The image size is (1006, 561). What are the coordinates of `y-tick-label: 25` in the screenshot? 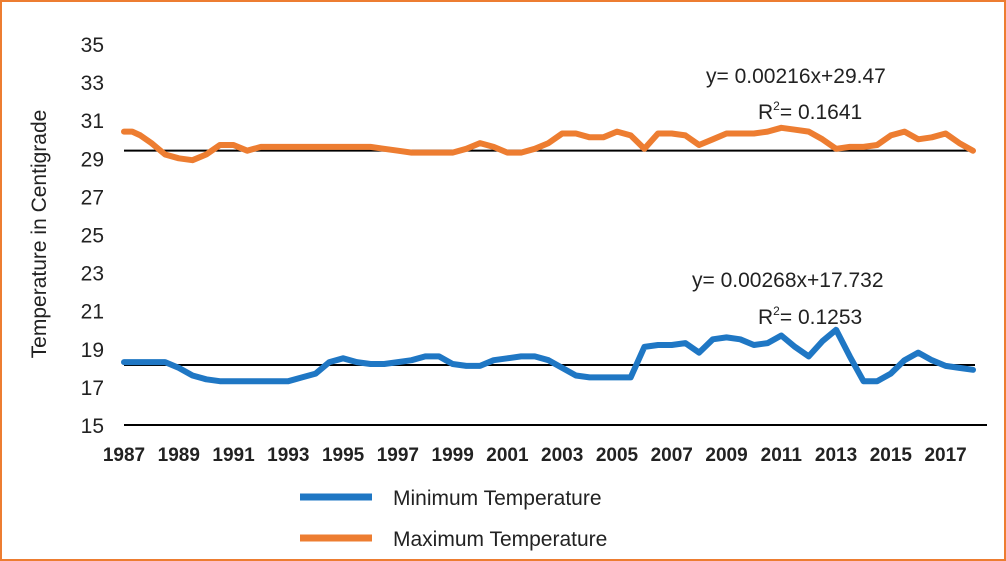 It's located at (92, 236).